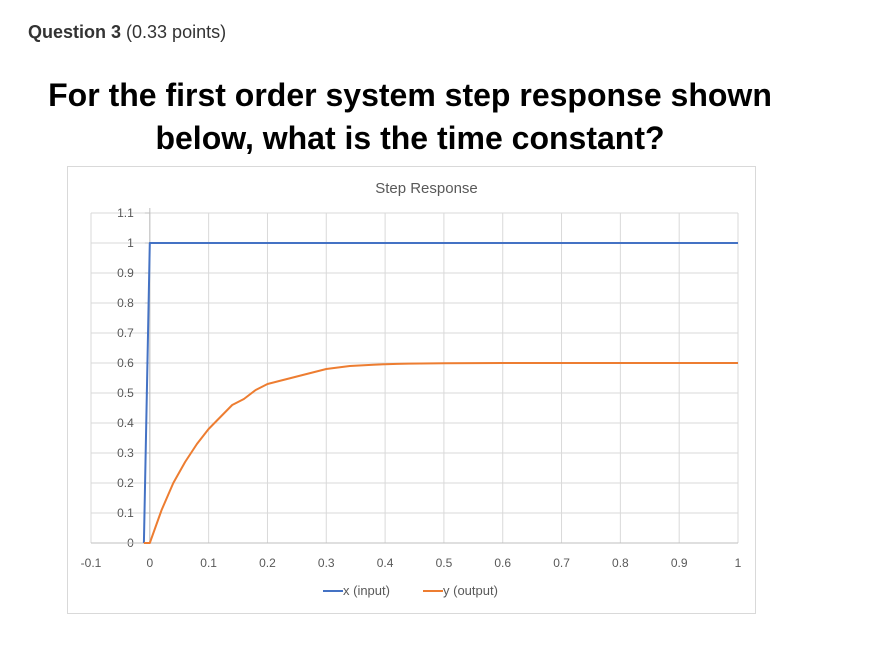 The image size is (886, 658). I want to click on x-tick-label: 0, so click(149, 563).